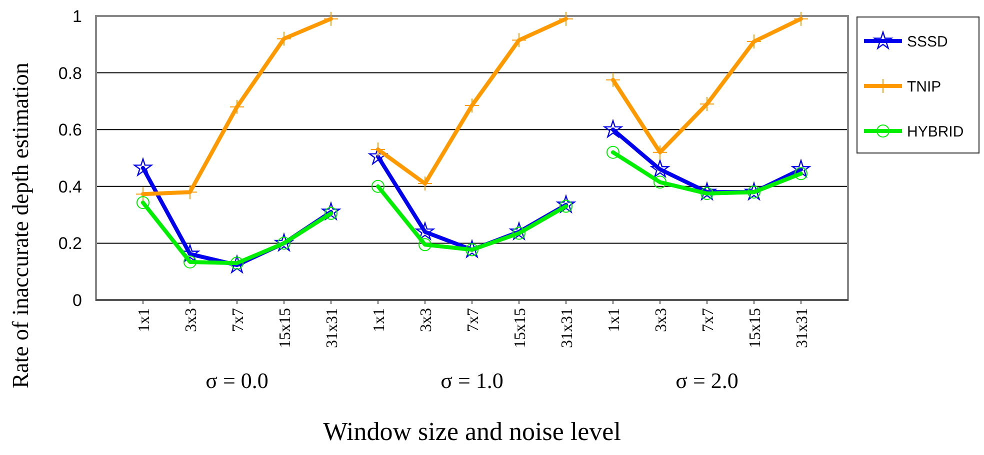  I want to click on legend-label: SSSD, so click(927, 41).